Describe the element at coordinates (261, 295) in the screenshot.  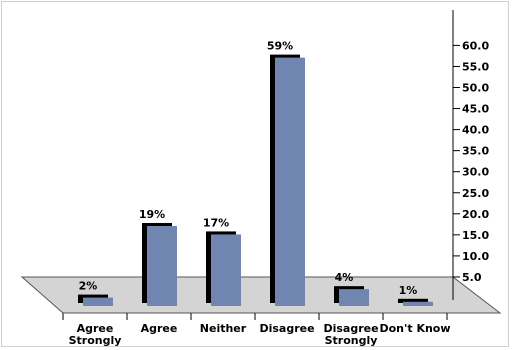
I see `chart-floor` at that location.